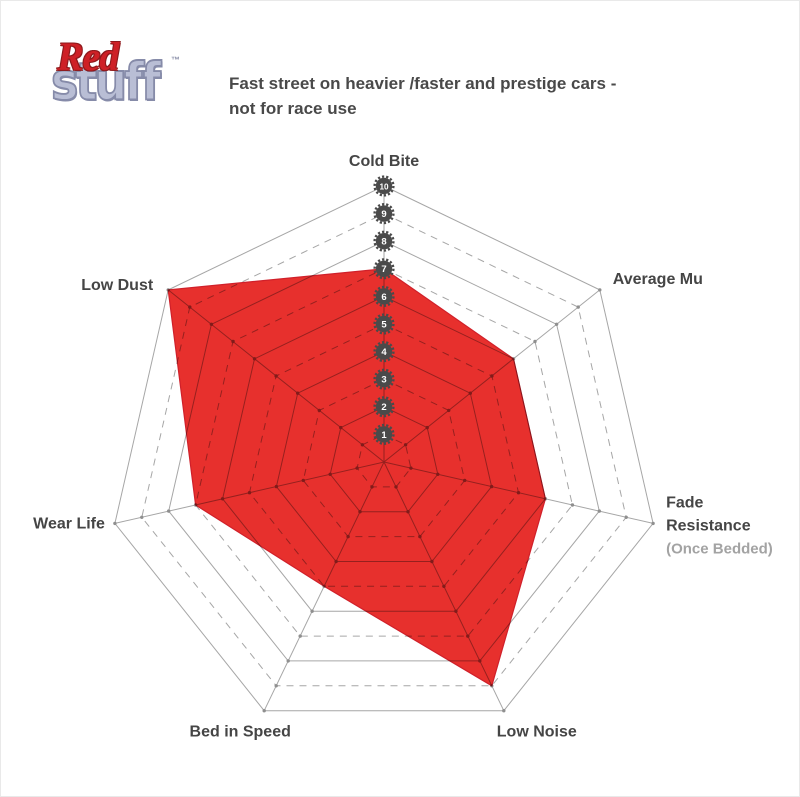 Image resolution: width=800 pixels, height=797 pixels. Describe the element at coordinates (708, 525) in the screenshot. I see `axis-label: Resistance` at that location.